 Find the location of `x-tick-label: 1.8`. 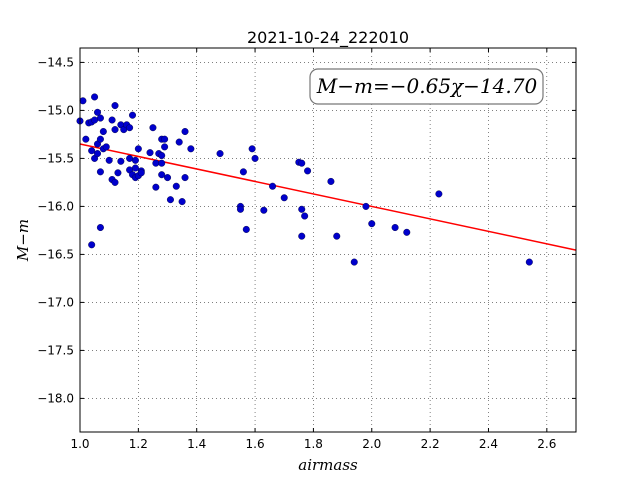

x-tick-label: 1.8 is located at coordinates (313, 444).